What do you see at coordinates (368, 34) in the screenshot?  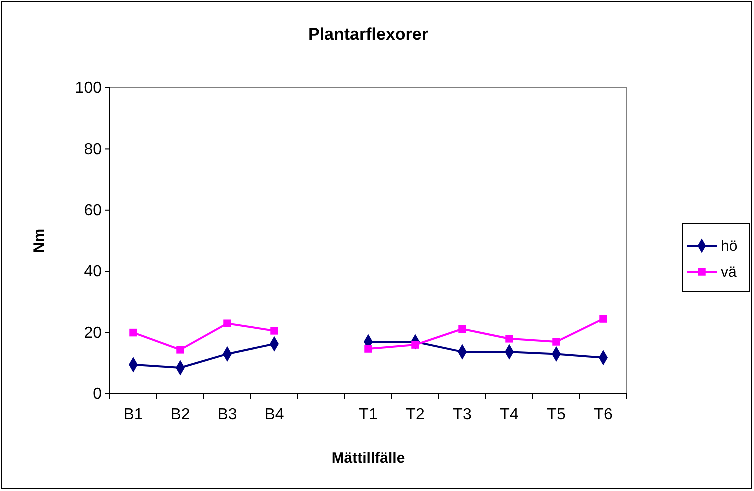 I see `chart-title: Plantarflexorer` at bounding box center [368, 34].